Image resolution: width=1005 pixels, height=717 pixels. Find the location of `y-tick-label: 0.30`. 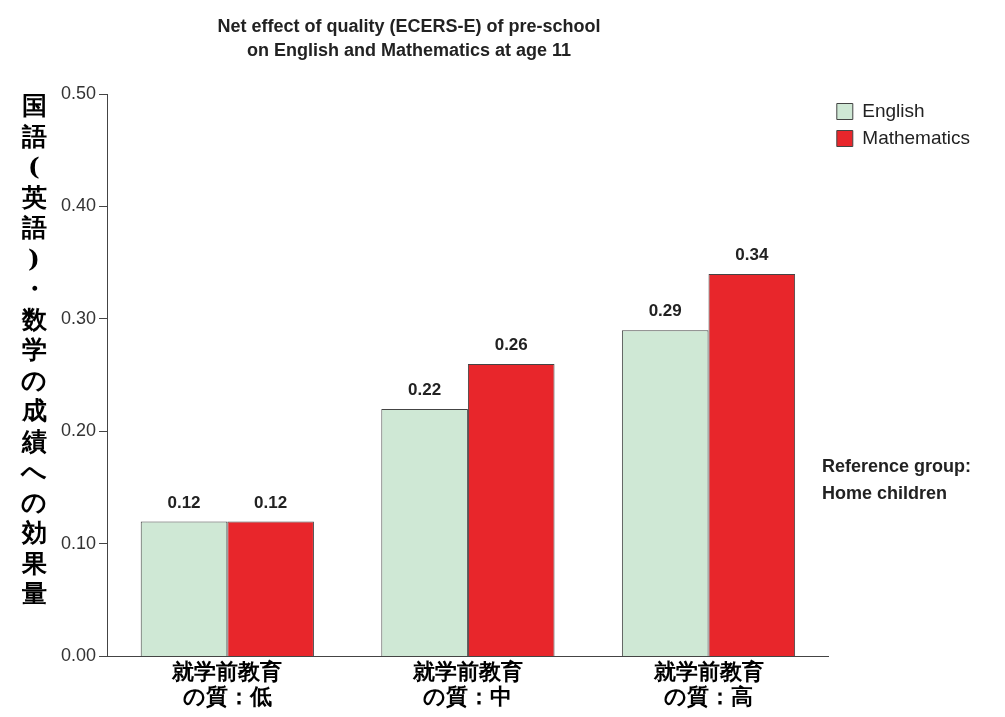

y-tick-label: 0.30 is located at coordinates (78, 317).